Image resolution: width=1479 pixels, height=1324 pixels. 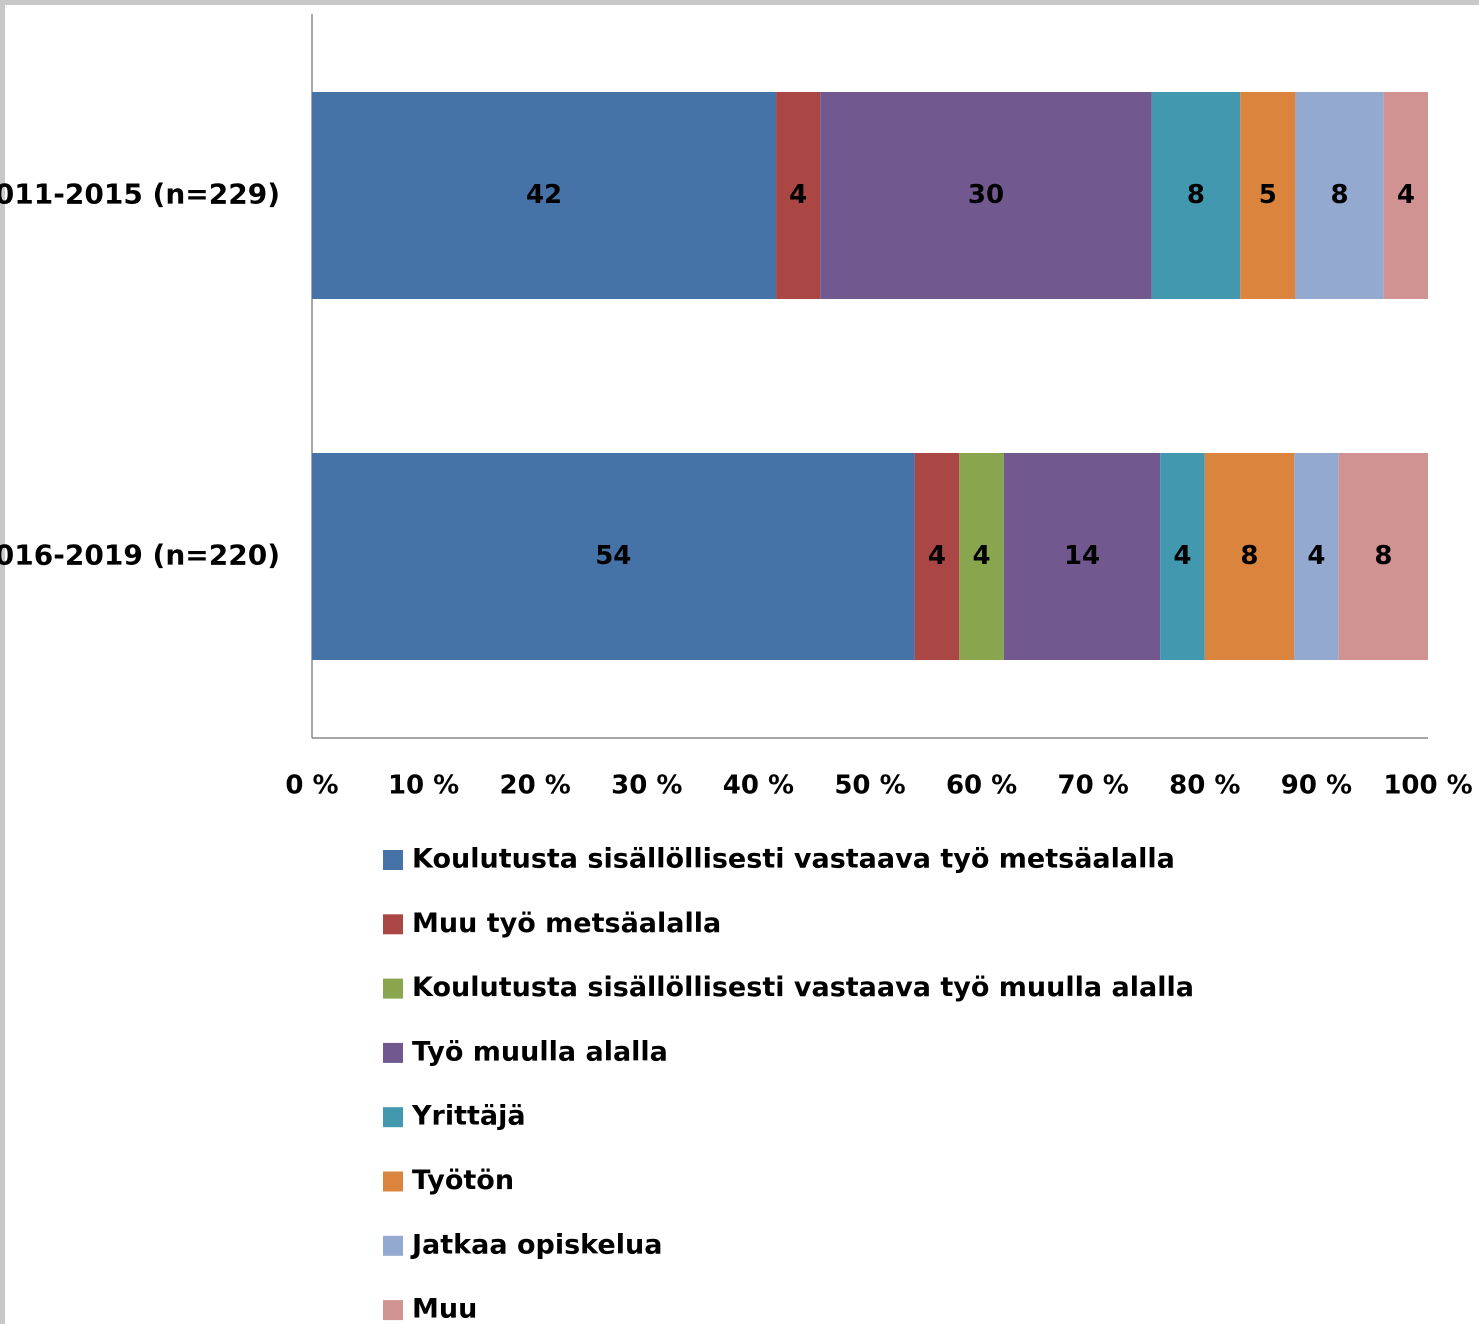 I want to click on x-tick-label: 0 %, so click(x=311, y=786).